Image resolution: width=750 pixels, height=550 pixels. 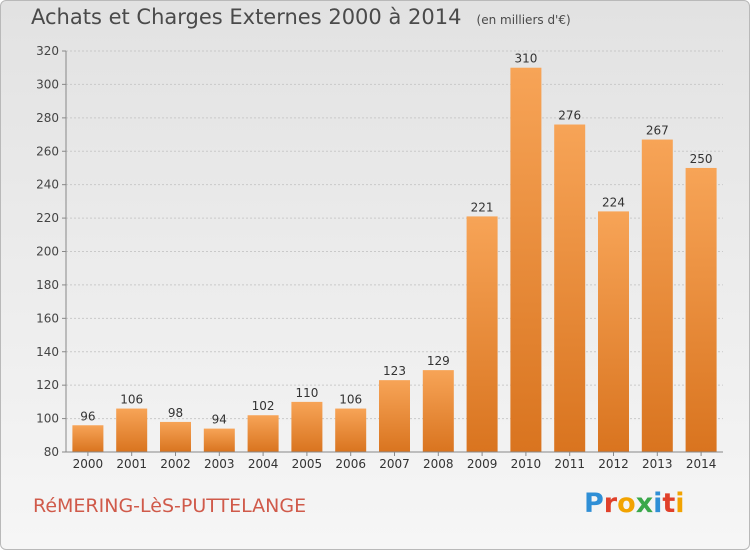 I want to click on y-tick-label: 140, so click(x=47, y=352).